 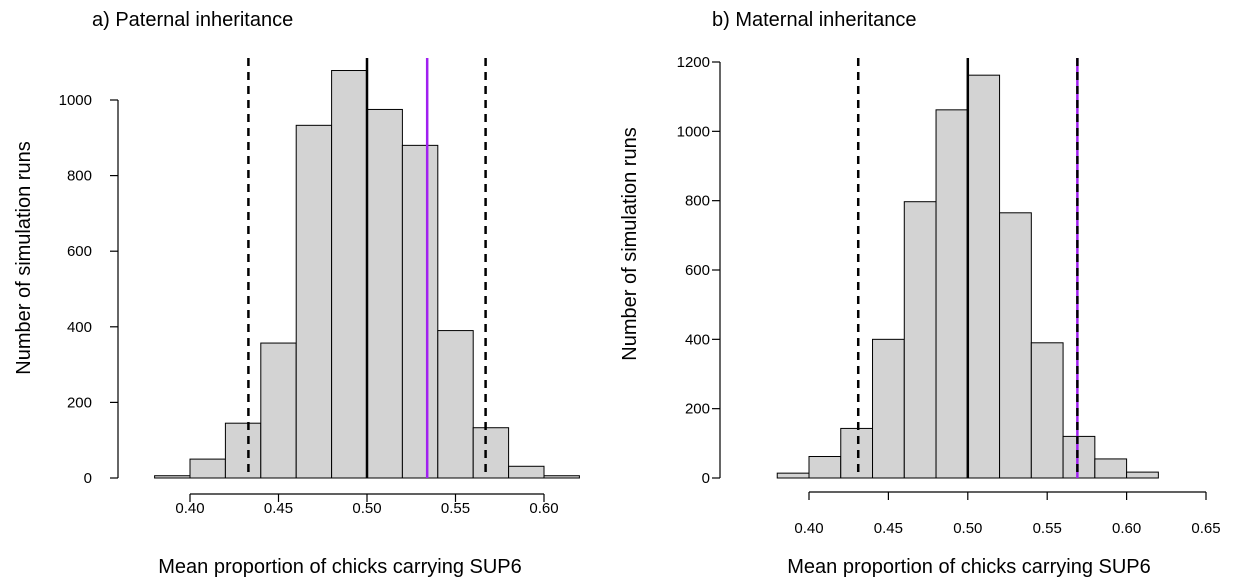 What do you see at coordinates (814, 20) in the screenshot?
I see `chart-title: b) Maternal inheritance` at bounding box center [814, 20].